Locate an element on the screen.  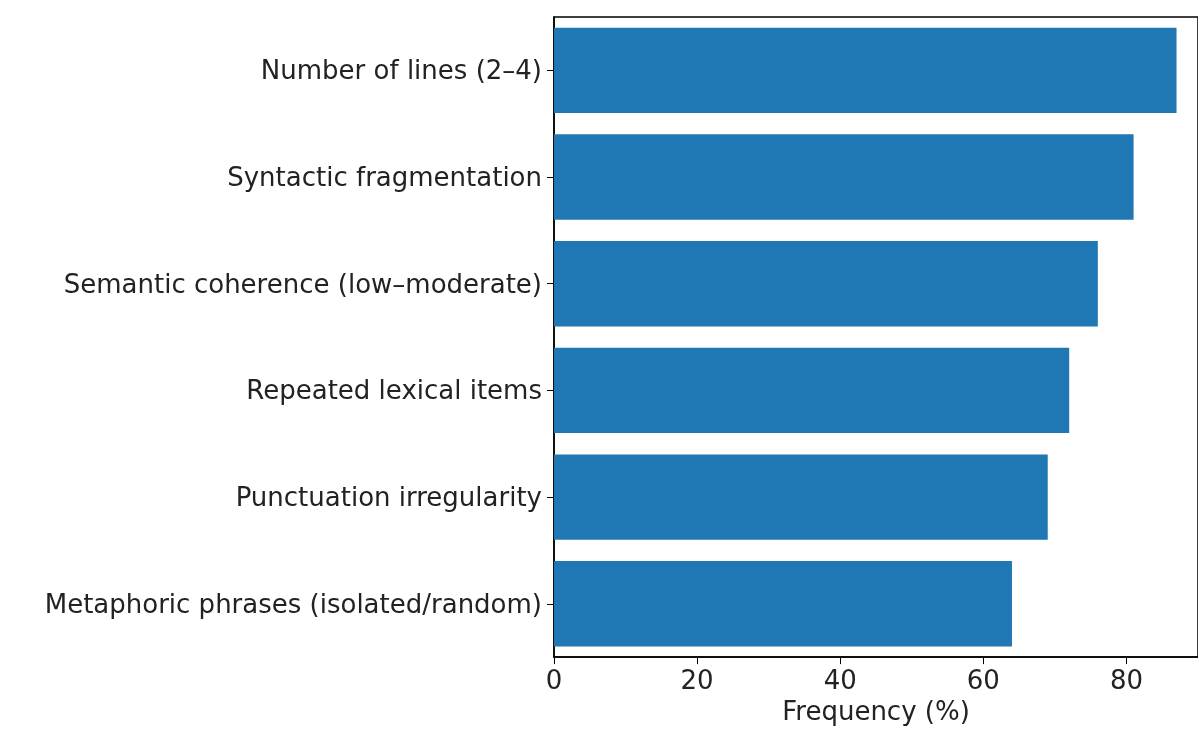
x-tick-label: 0 is located at coordinates (554, 680).